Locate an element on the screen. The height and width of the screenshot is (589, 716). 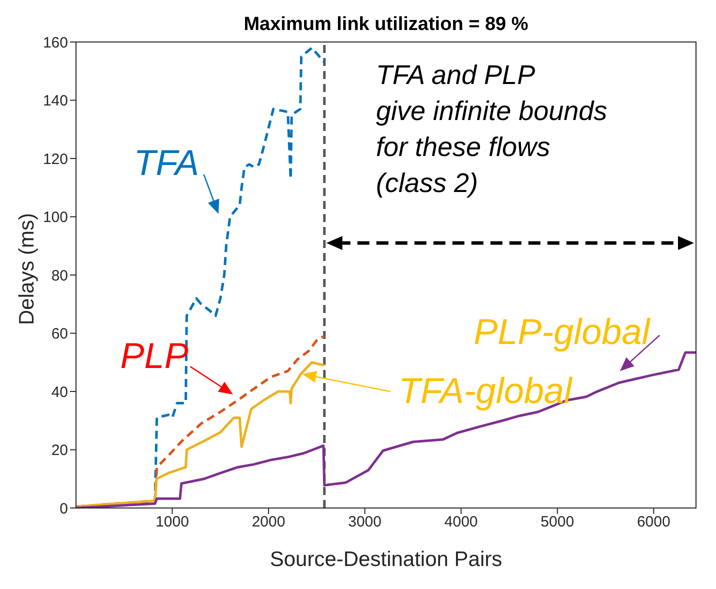
y-tick-label: 60 is located at coordinates (59, 334).